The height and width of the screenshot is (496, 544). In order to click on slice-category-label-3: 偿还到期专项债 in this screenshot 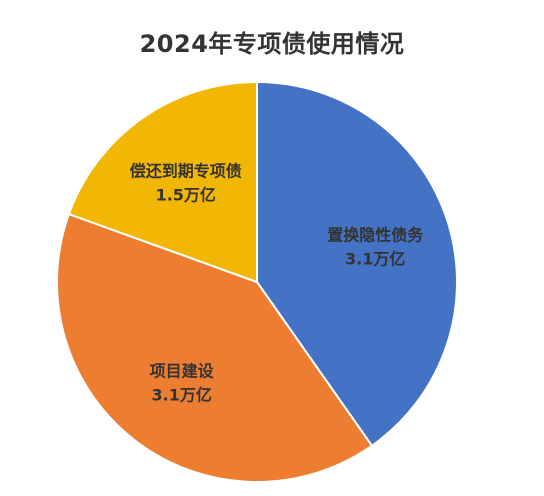, I will do `click(186, 171)`.